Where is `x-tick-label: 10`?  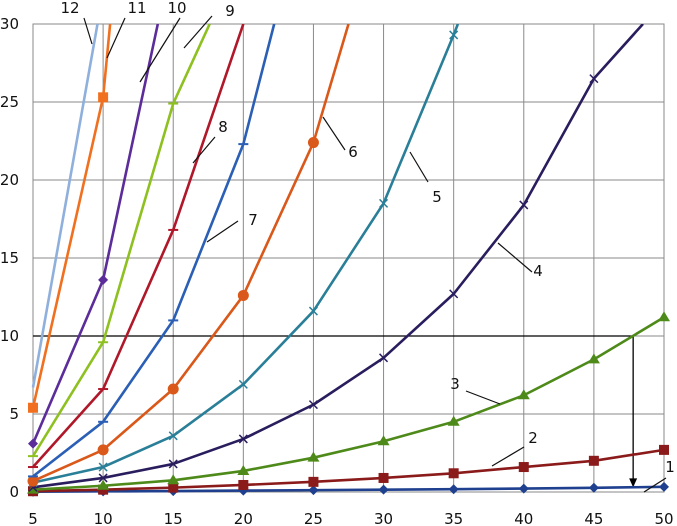 x-tick-label: 10 is located at coordinates (103, 518).